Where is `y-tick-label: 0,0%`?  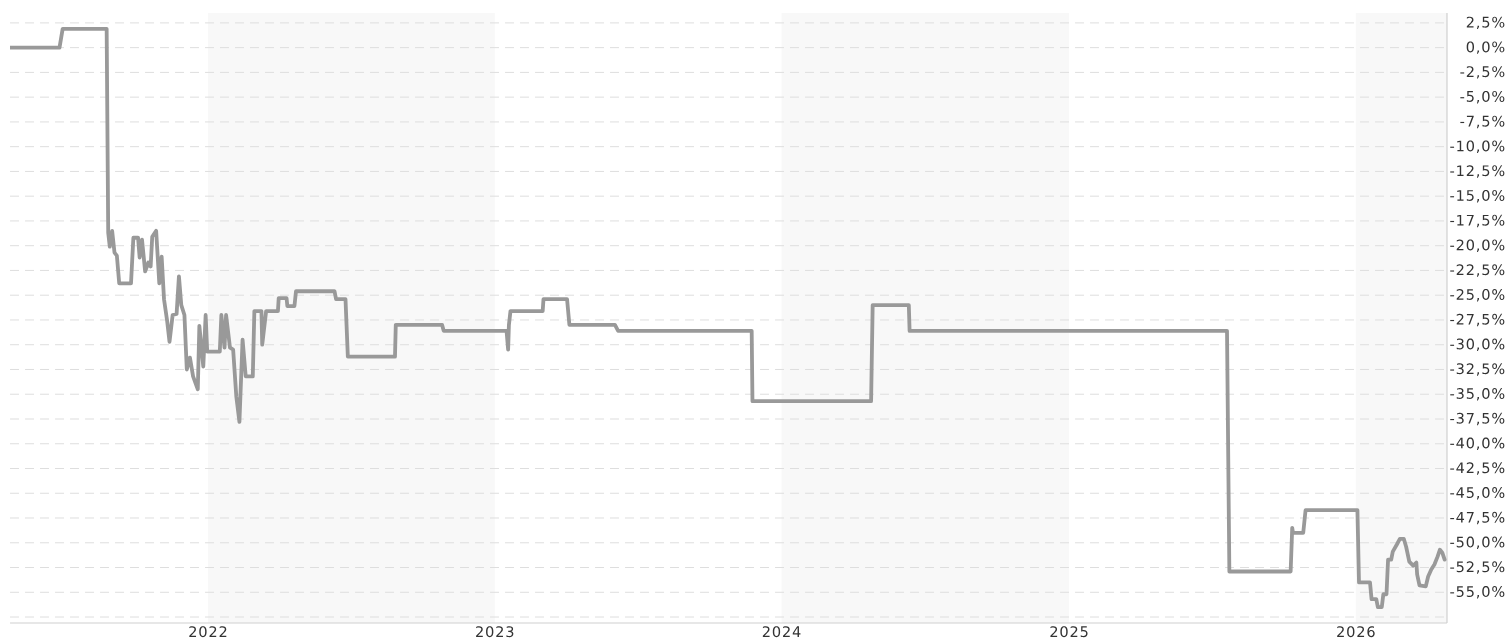
y-tick-label: 0,0% is located at coordinates (1485, 47).